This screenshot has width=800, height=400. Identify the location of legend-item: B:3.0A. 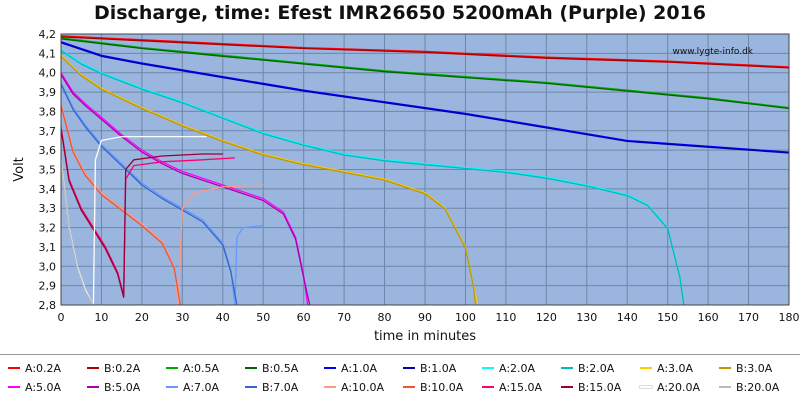
(745, 369).